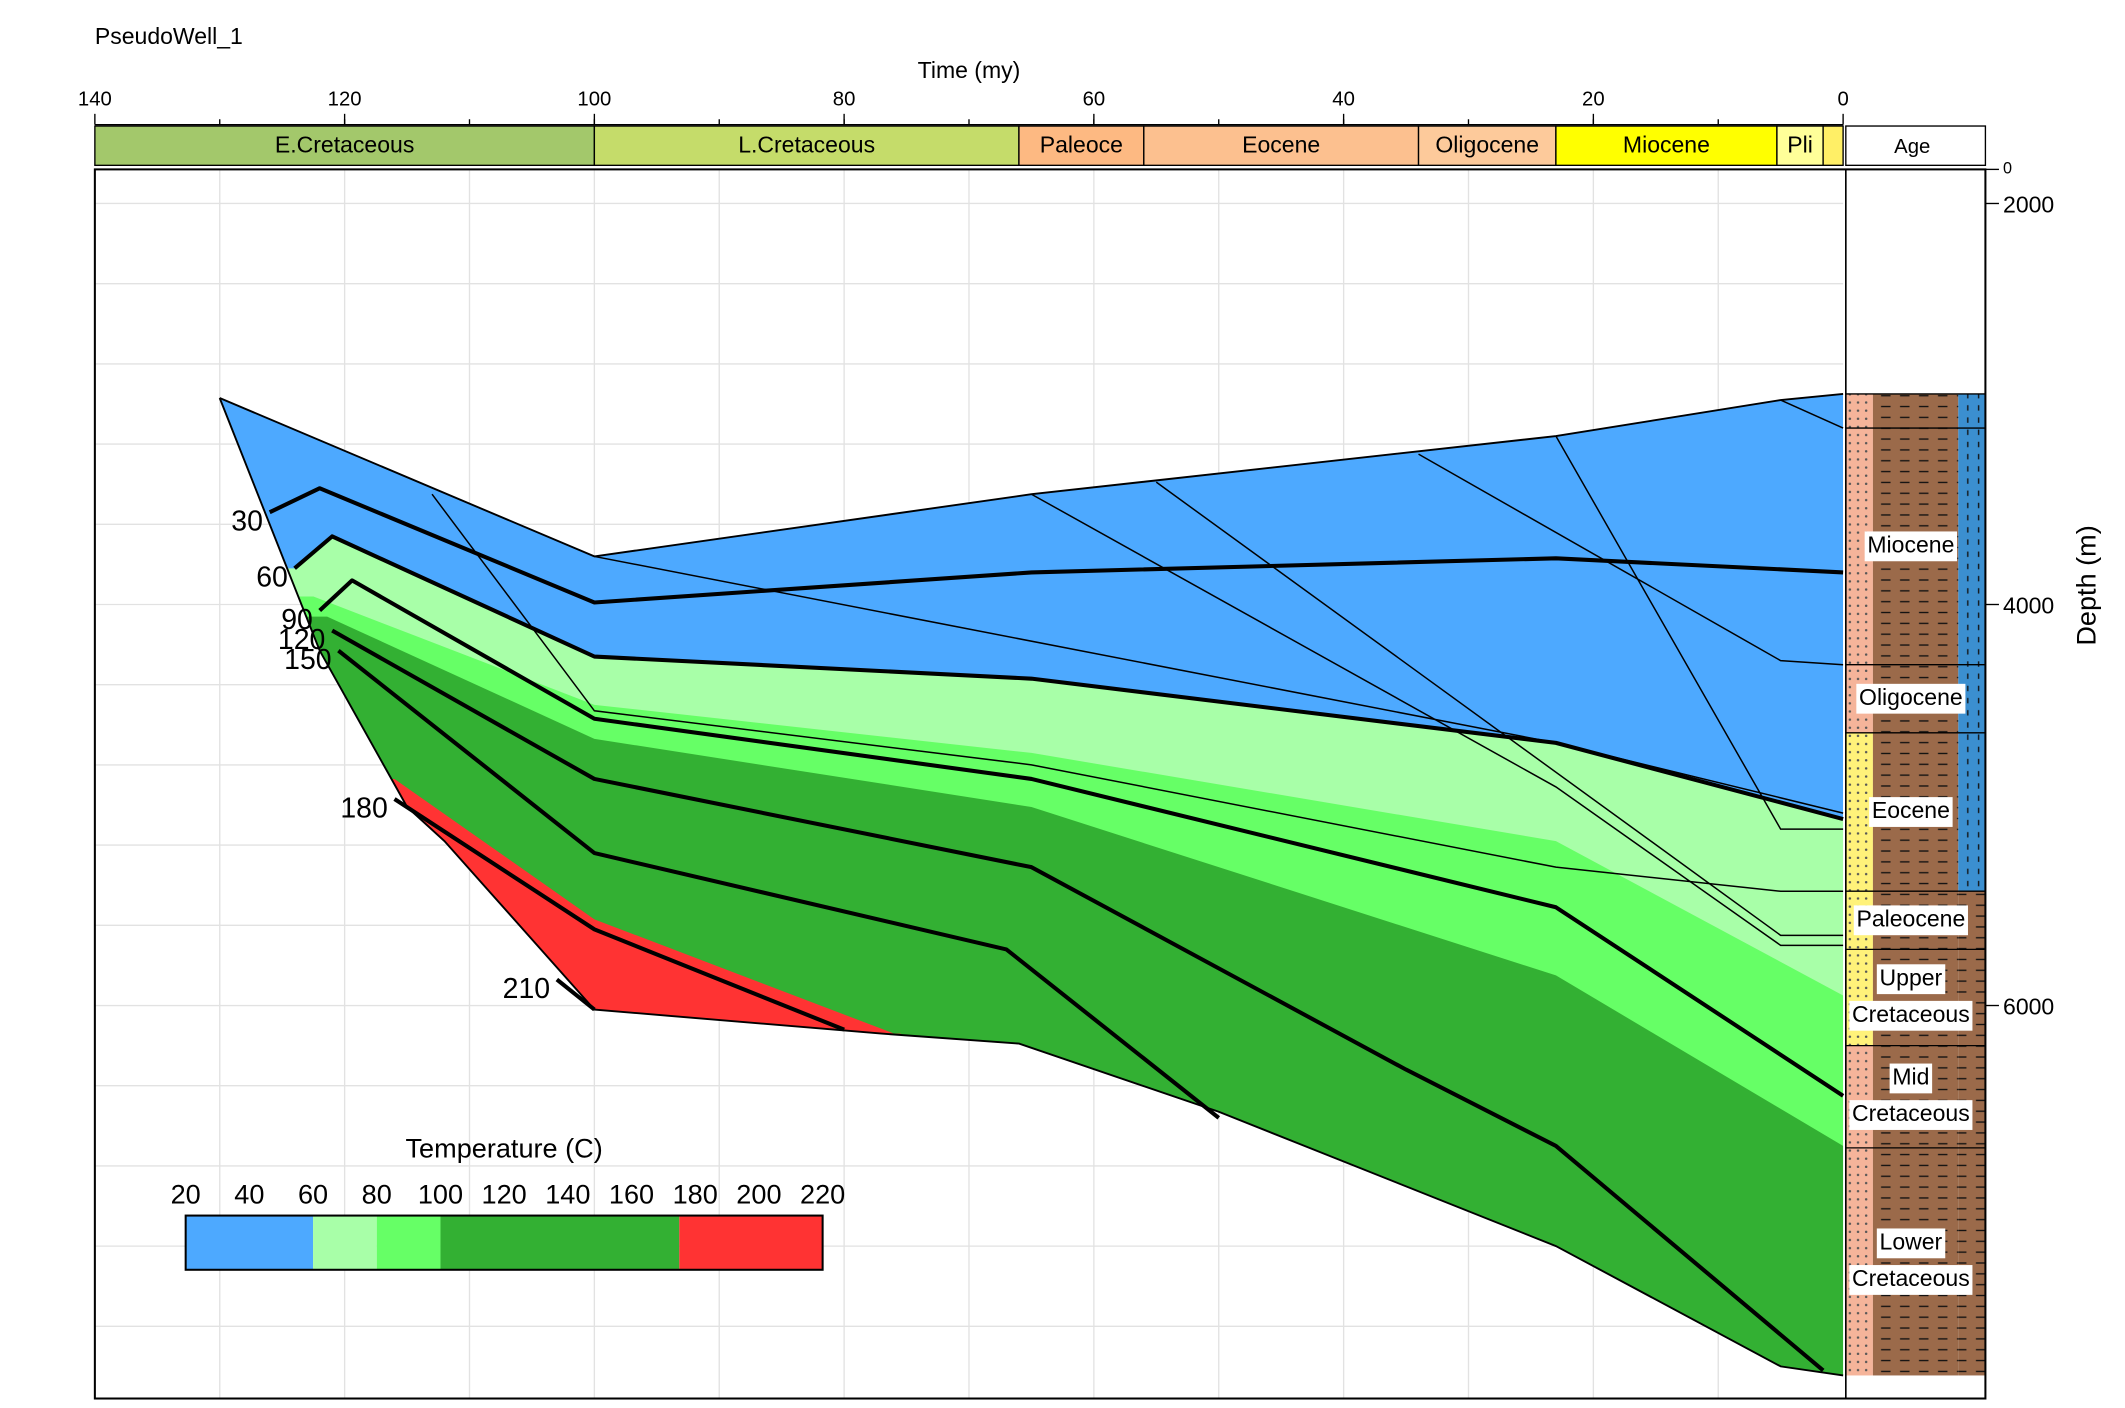 Image resolution: width=2125 pixels, height=1408 pixels. I want to click on legend-tick-label: 120, so click(504, 1194).